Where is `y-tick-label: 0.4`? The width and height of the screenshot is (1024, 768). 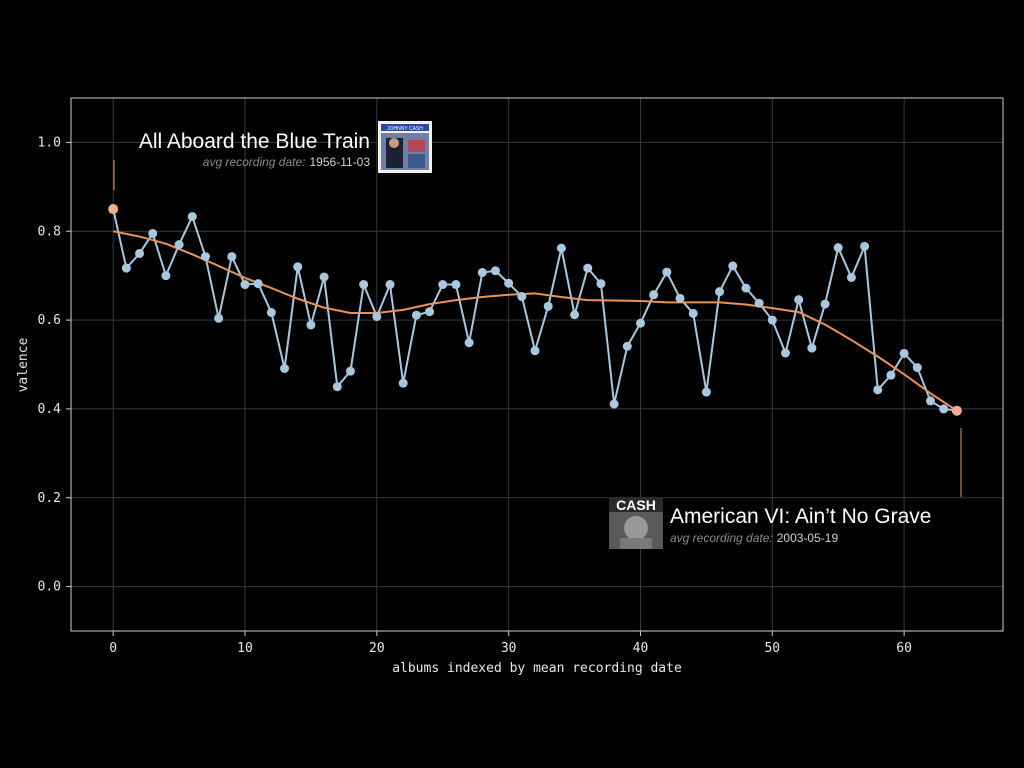 y-tick-label: 0.4 is located at coordinates (50, 409).